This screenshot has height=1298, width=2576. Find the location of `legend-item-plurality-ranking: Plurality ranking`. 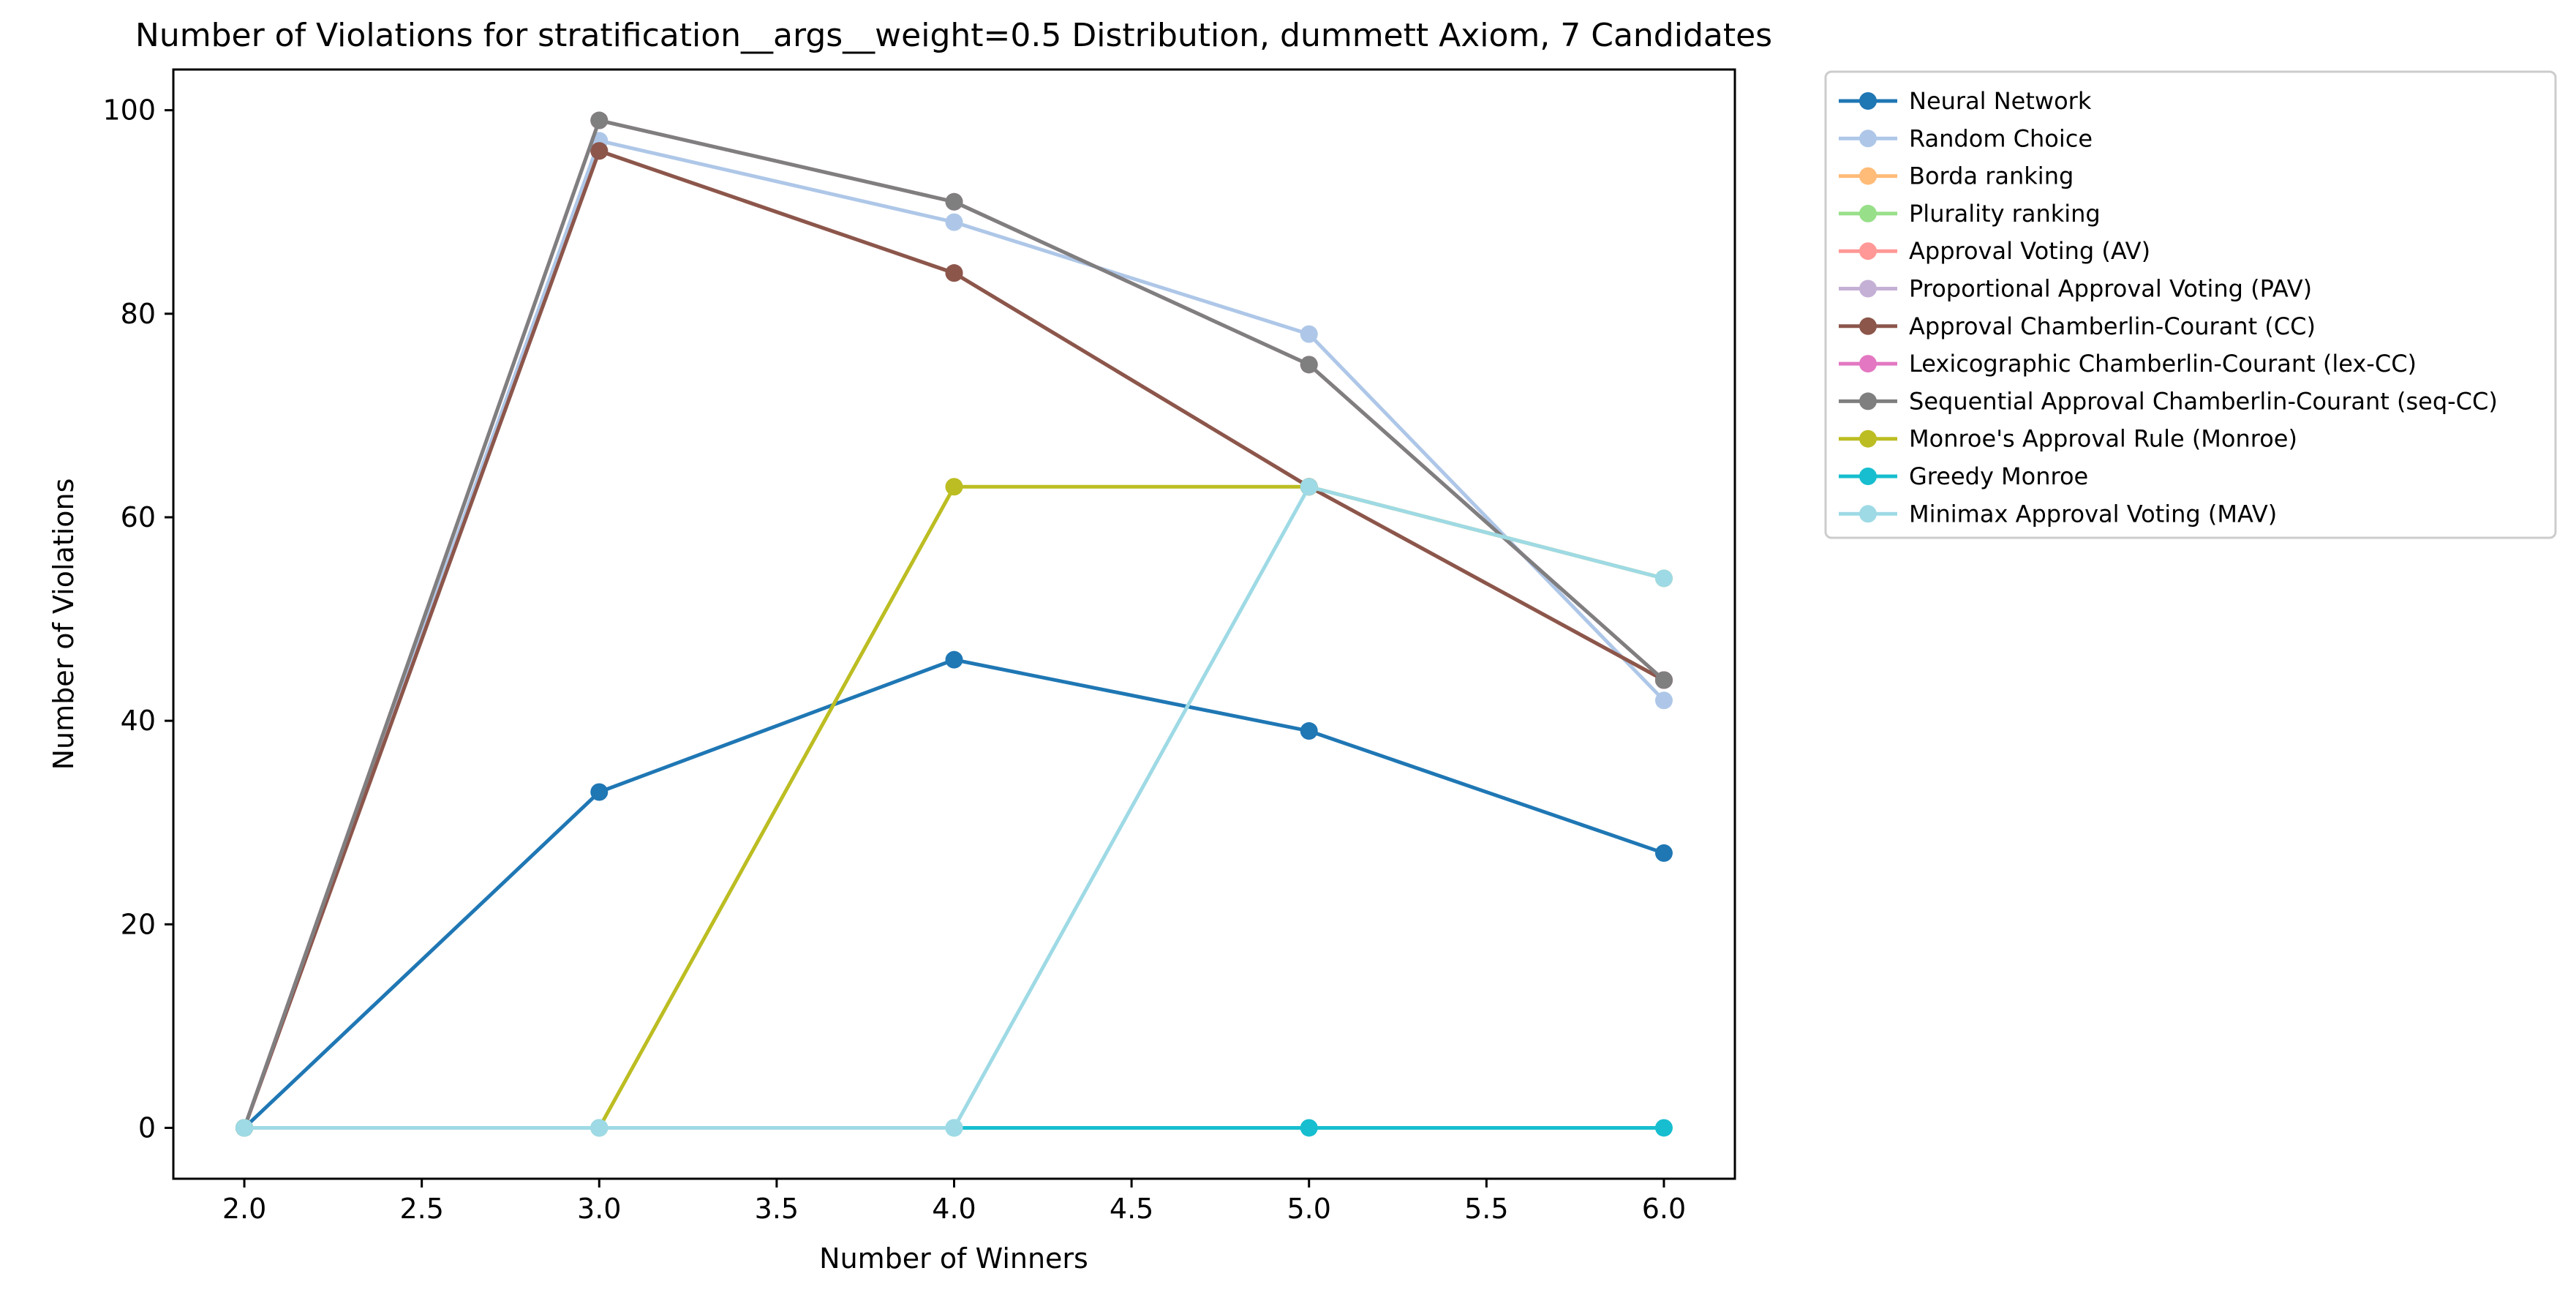

legend-item-plurality-ranking: Plurality ranking is located at coordinates (1970, 214).